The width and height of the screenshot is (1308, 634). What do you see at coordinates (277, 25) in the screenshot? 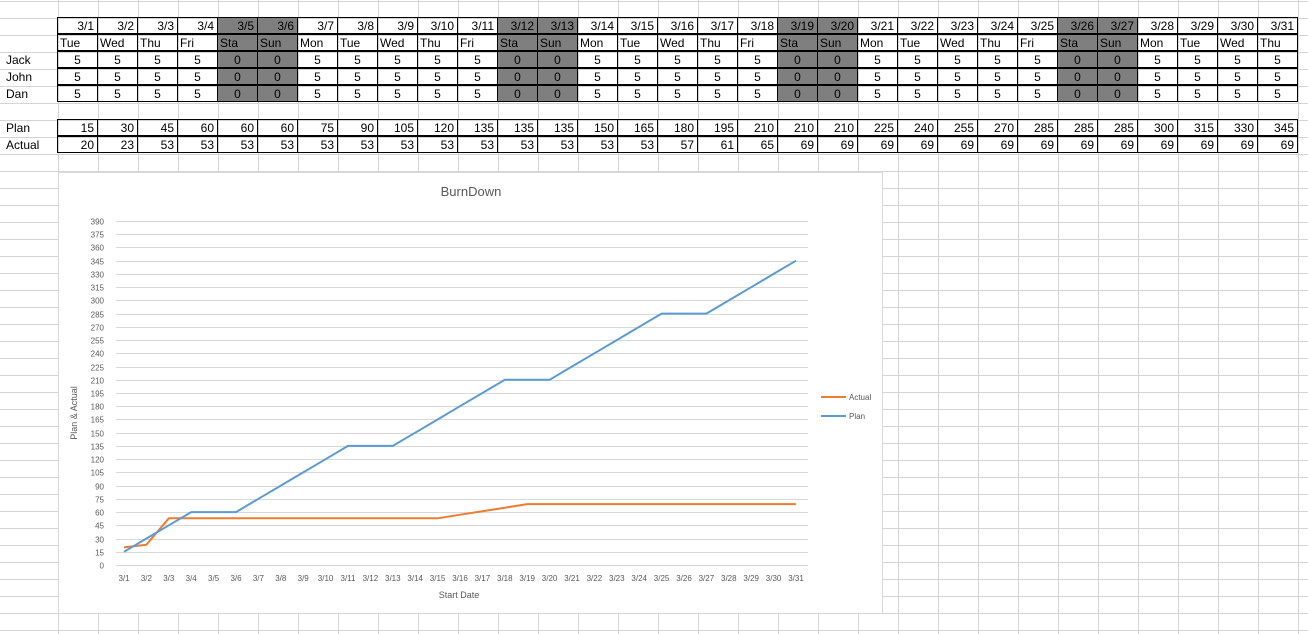
I see `date-header-cell: 3/6` at bounding box center [277, 25].